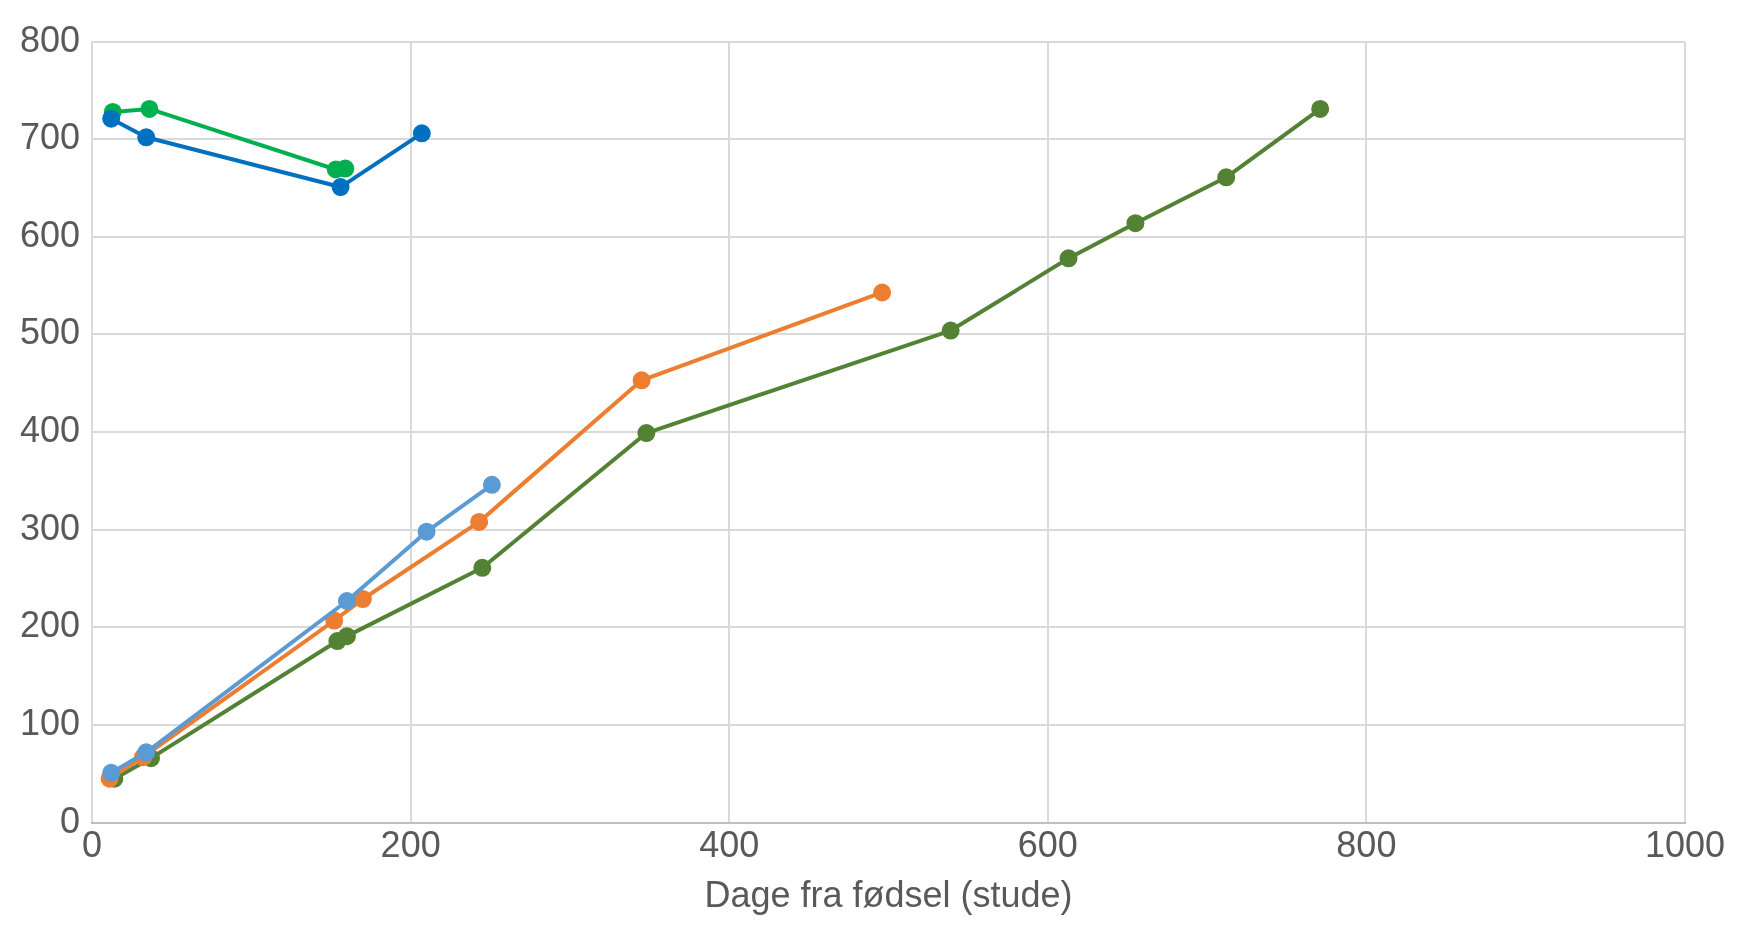  I want to click on y-tick-label: 600, so click(50, 234).